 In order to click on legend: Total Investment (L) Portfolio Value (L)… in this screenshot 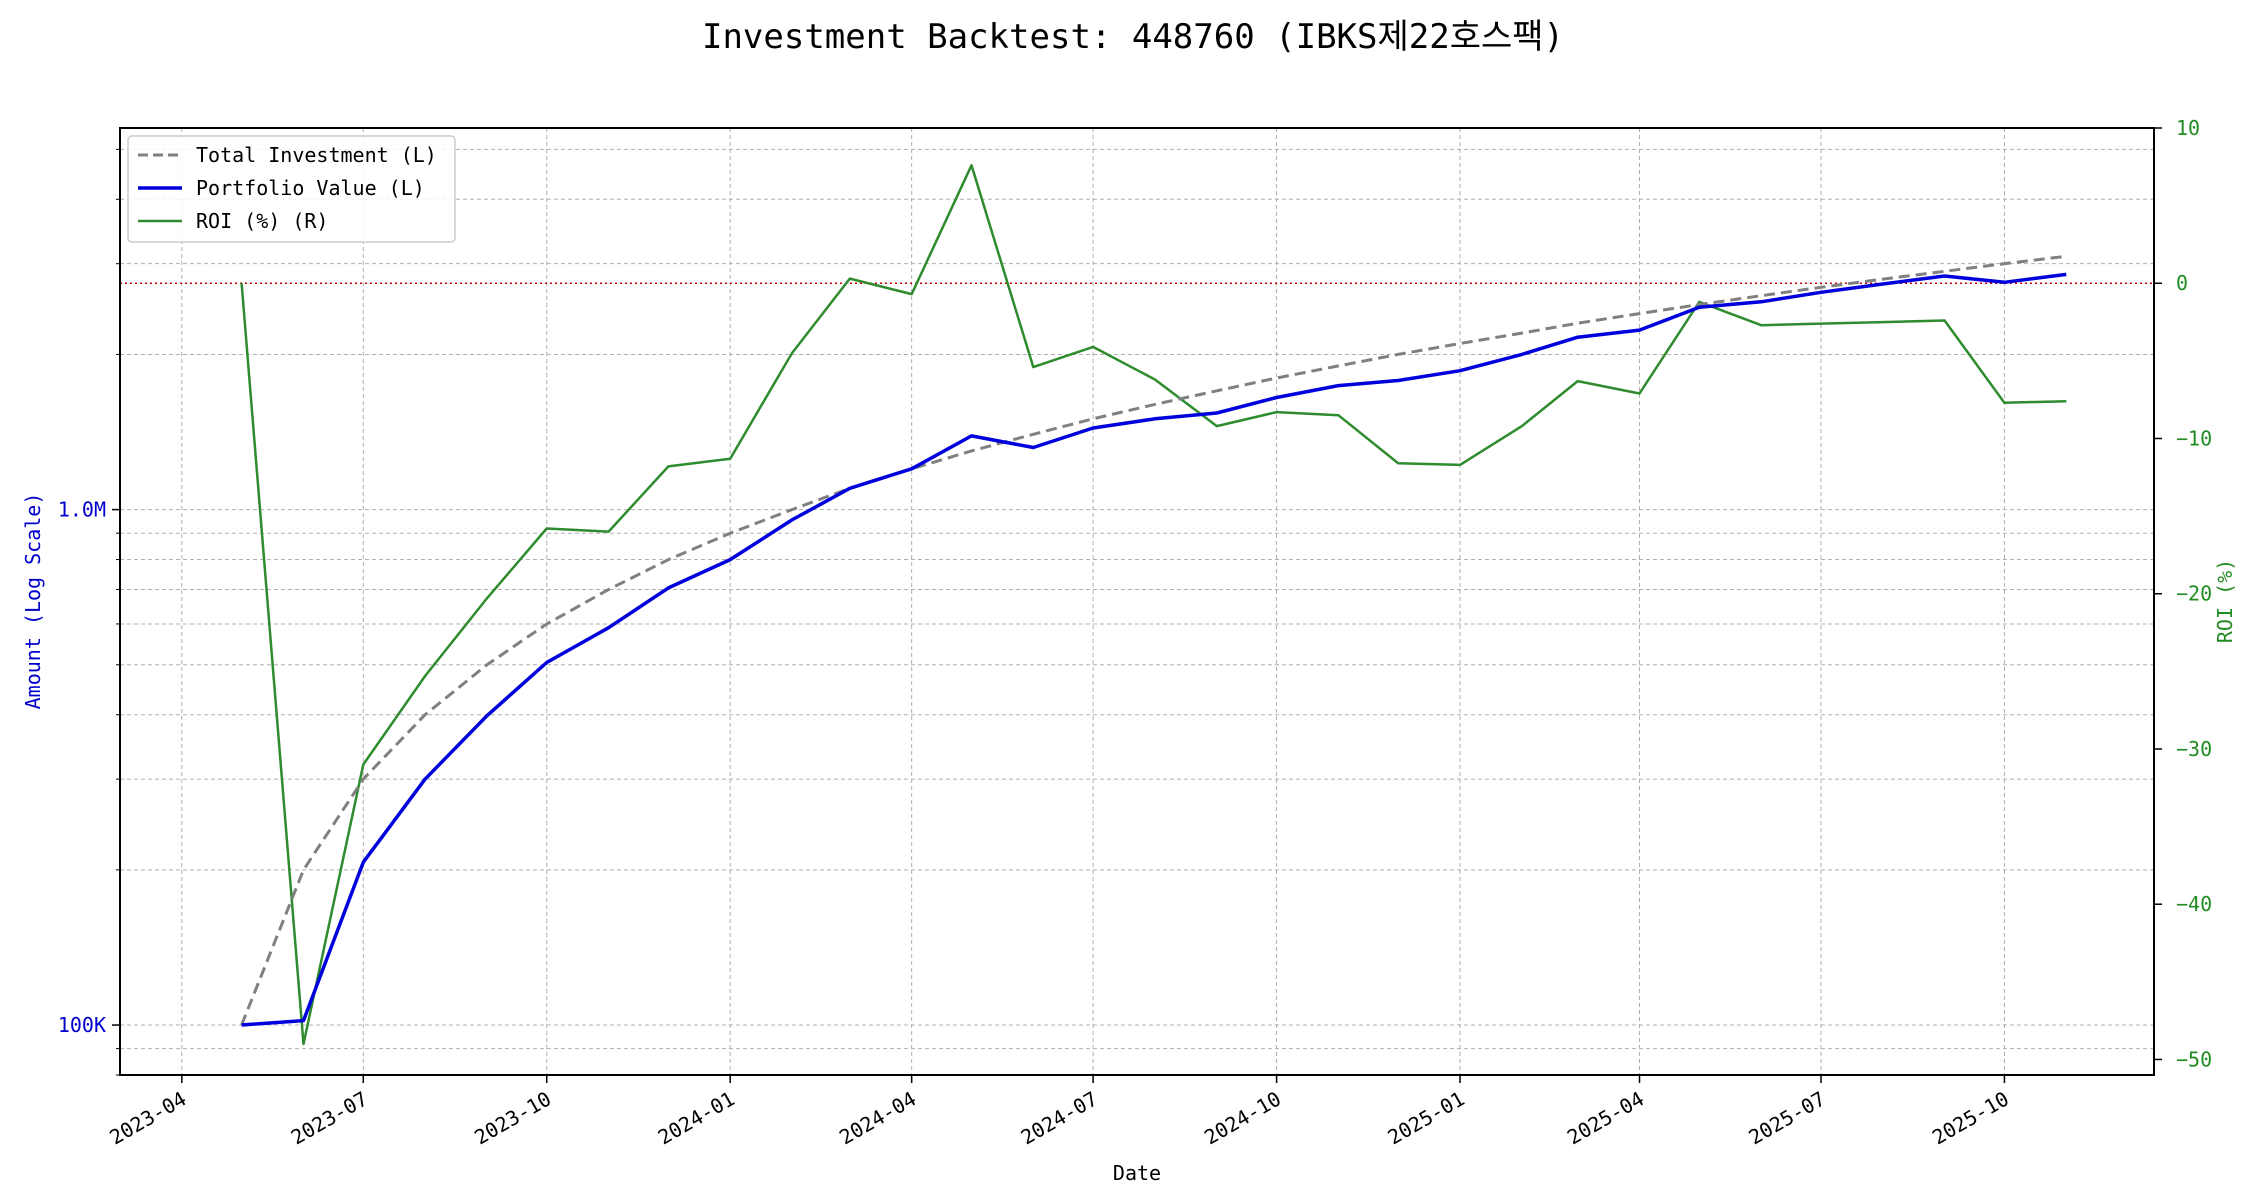, I will do `click(291, 189)`.